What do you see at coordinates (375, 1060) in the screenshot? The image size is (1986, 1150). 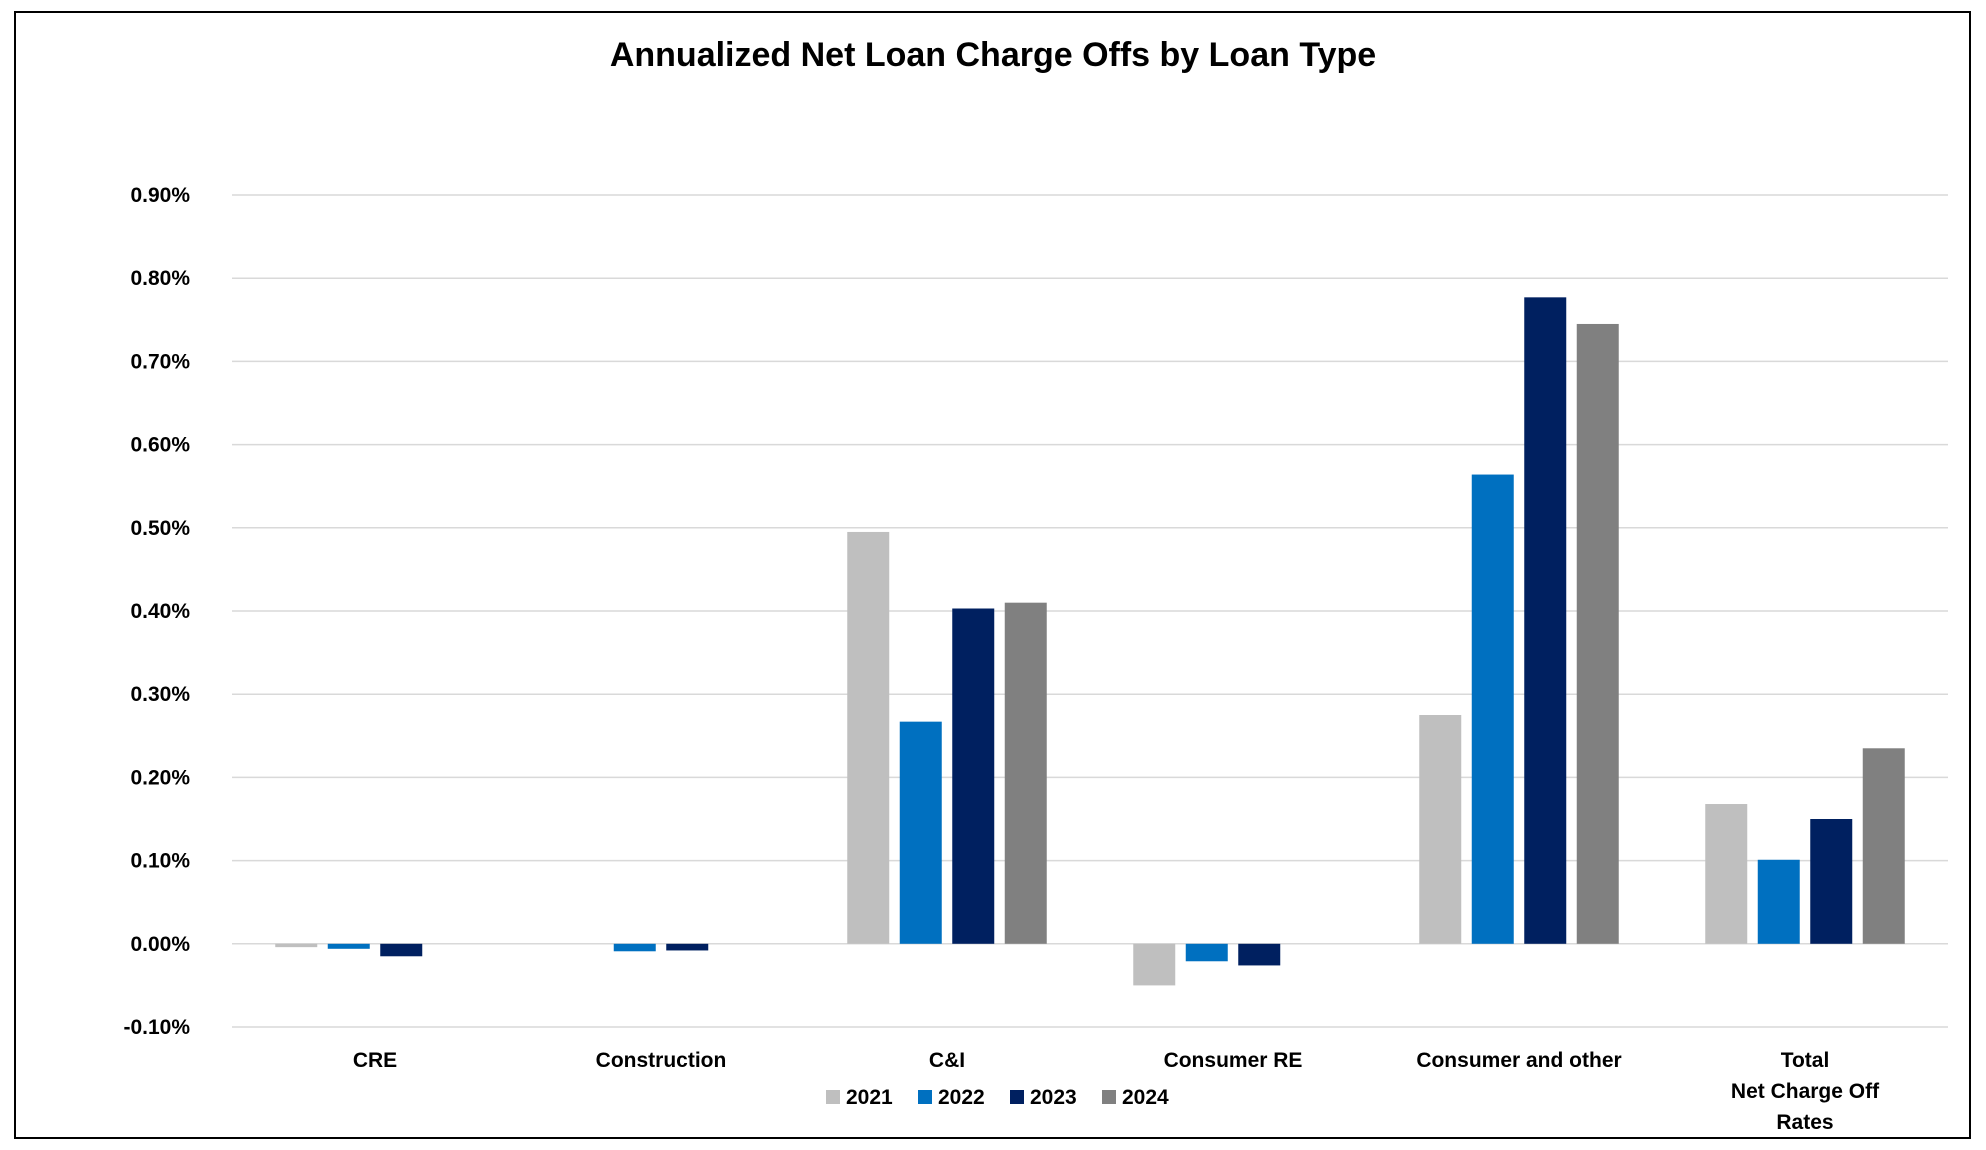 I see `category-label: CRE` at bounding box center [375, 1060].